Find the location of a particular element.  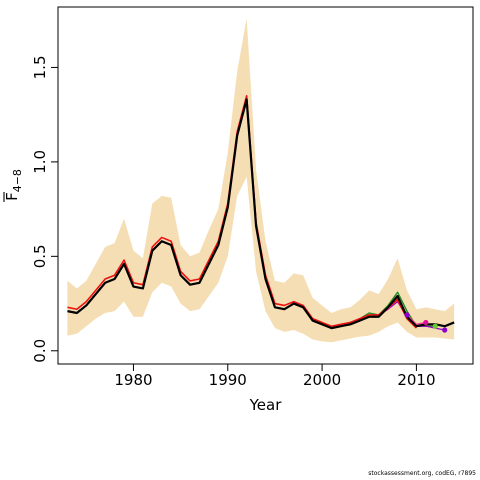

y-axis-label-sub: 4−8 is located at coordinates (17, 180).